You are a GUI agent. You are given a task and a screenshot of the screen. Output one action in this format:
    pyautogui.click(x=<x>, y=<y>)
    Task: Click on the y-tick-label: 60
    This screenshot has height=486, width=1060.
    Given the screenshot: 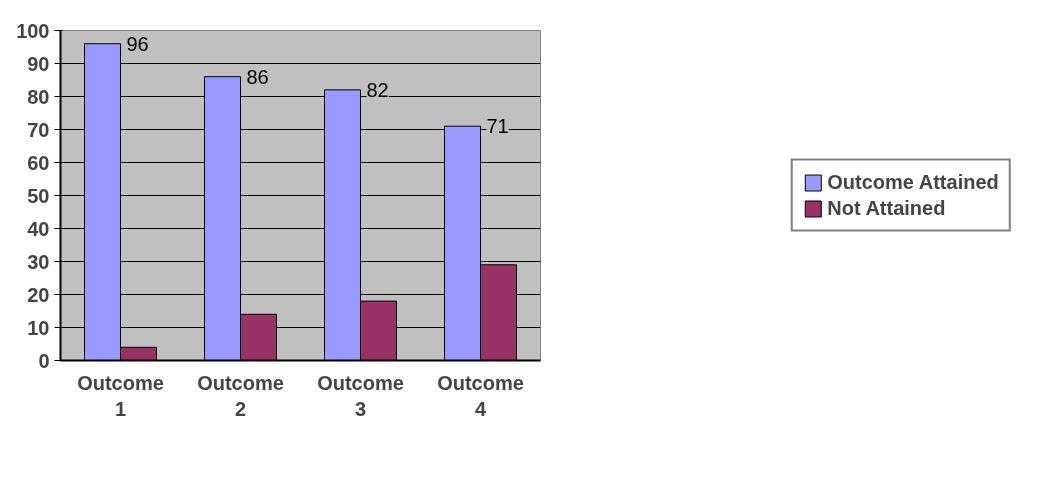 What is the action you would take?
    pyautogui.click(x=38, y=162)
    